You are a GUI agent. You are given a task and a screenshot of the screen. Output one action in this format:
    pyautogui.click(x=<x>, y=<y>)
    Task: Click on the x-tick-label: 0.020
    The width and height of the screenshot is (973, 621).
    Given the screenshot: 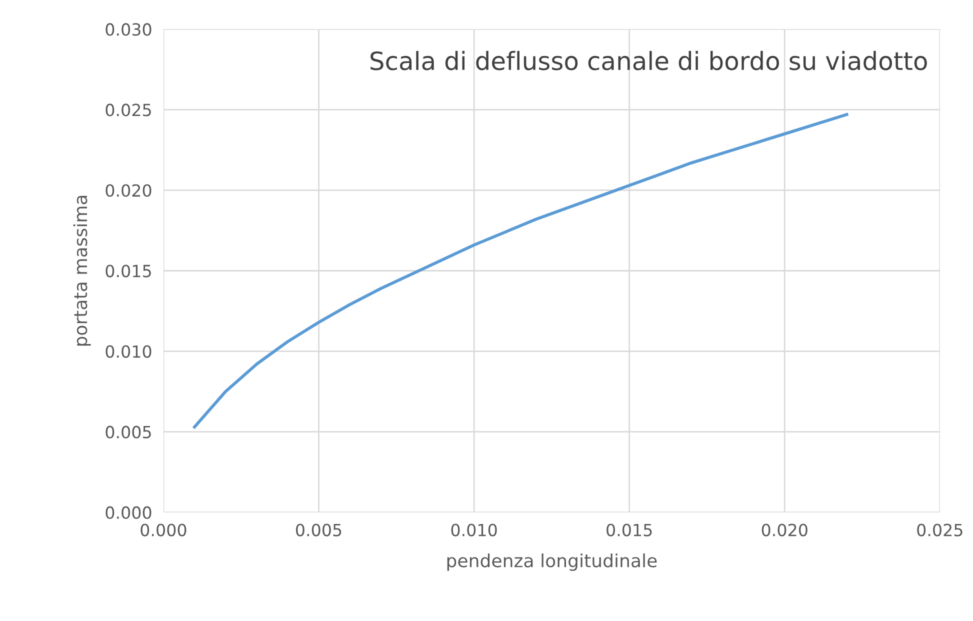 What is the action you would take?
    pyautogui.click(x=785, y=530)
    